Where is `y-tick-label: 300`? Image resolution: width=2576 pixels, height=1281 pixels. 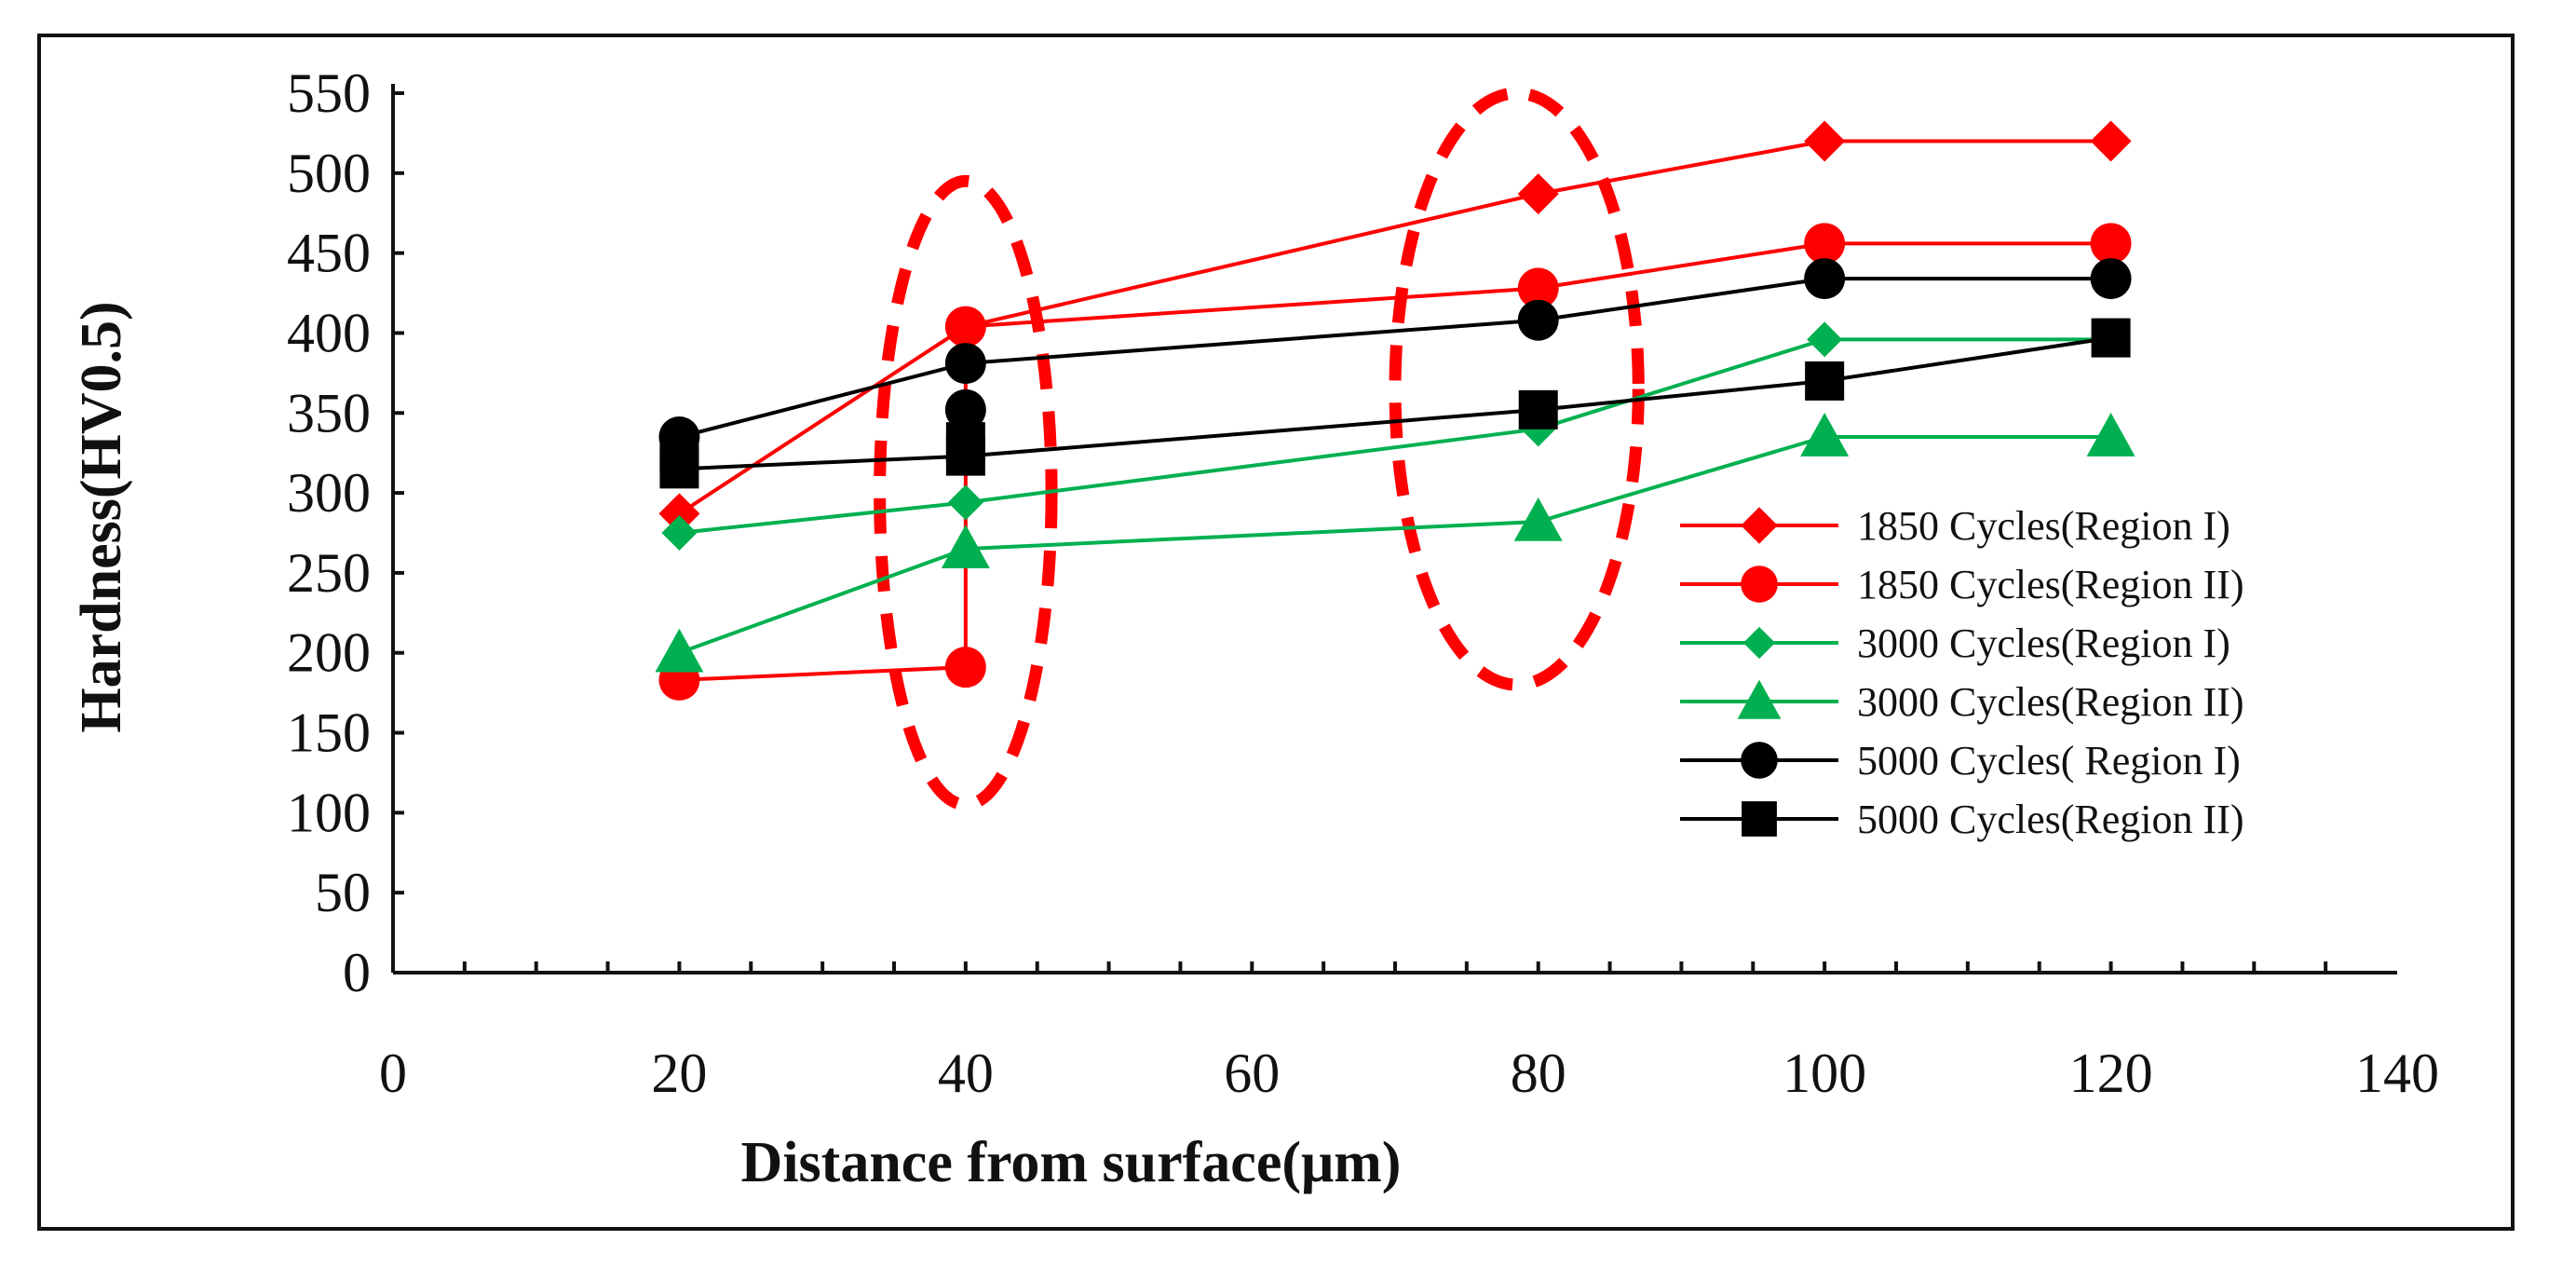 y-tick-label: 300 is located at coordinates (329, 493).